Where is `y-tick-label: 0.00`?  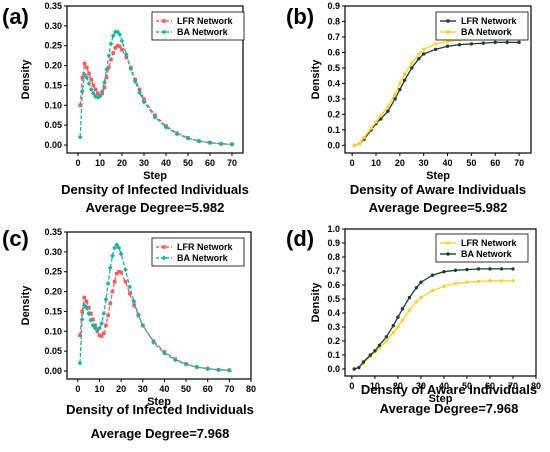 y-tick-label: 0.00 is located at coordinates (53, 145).